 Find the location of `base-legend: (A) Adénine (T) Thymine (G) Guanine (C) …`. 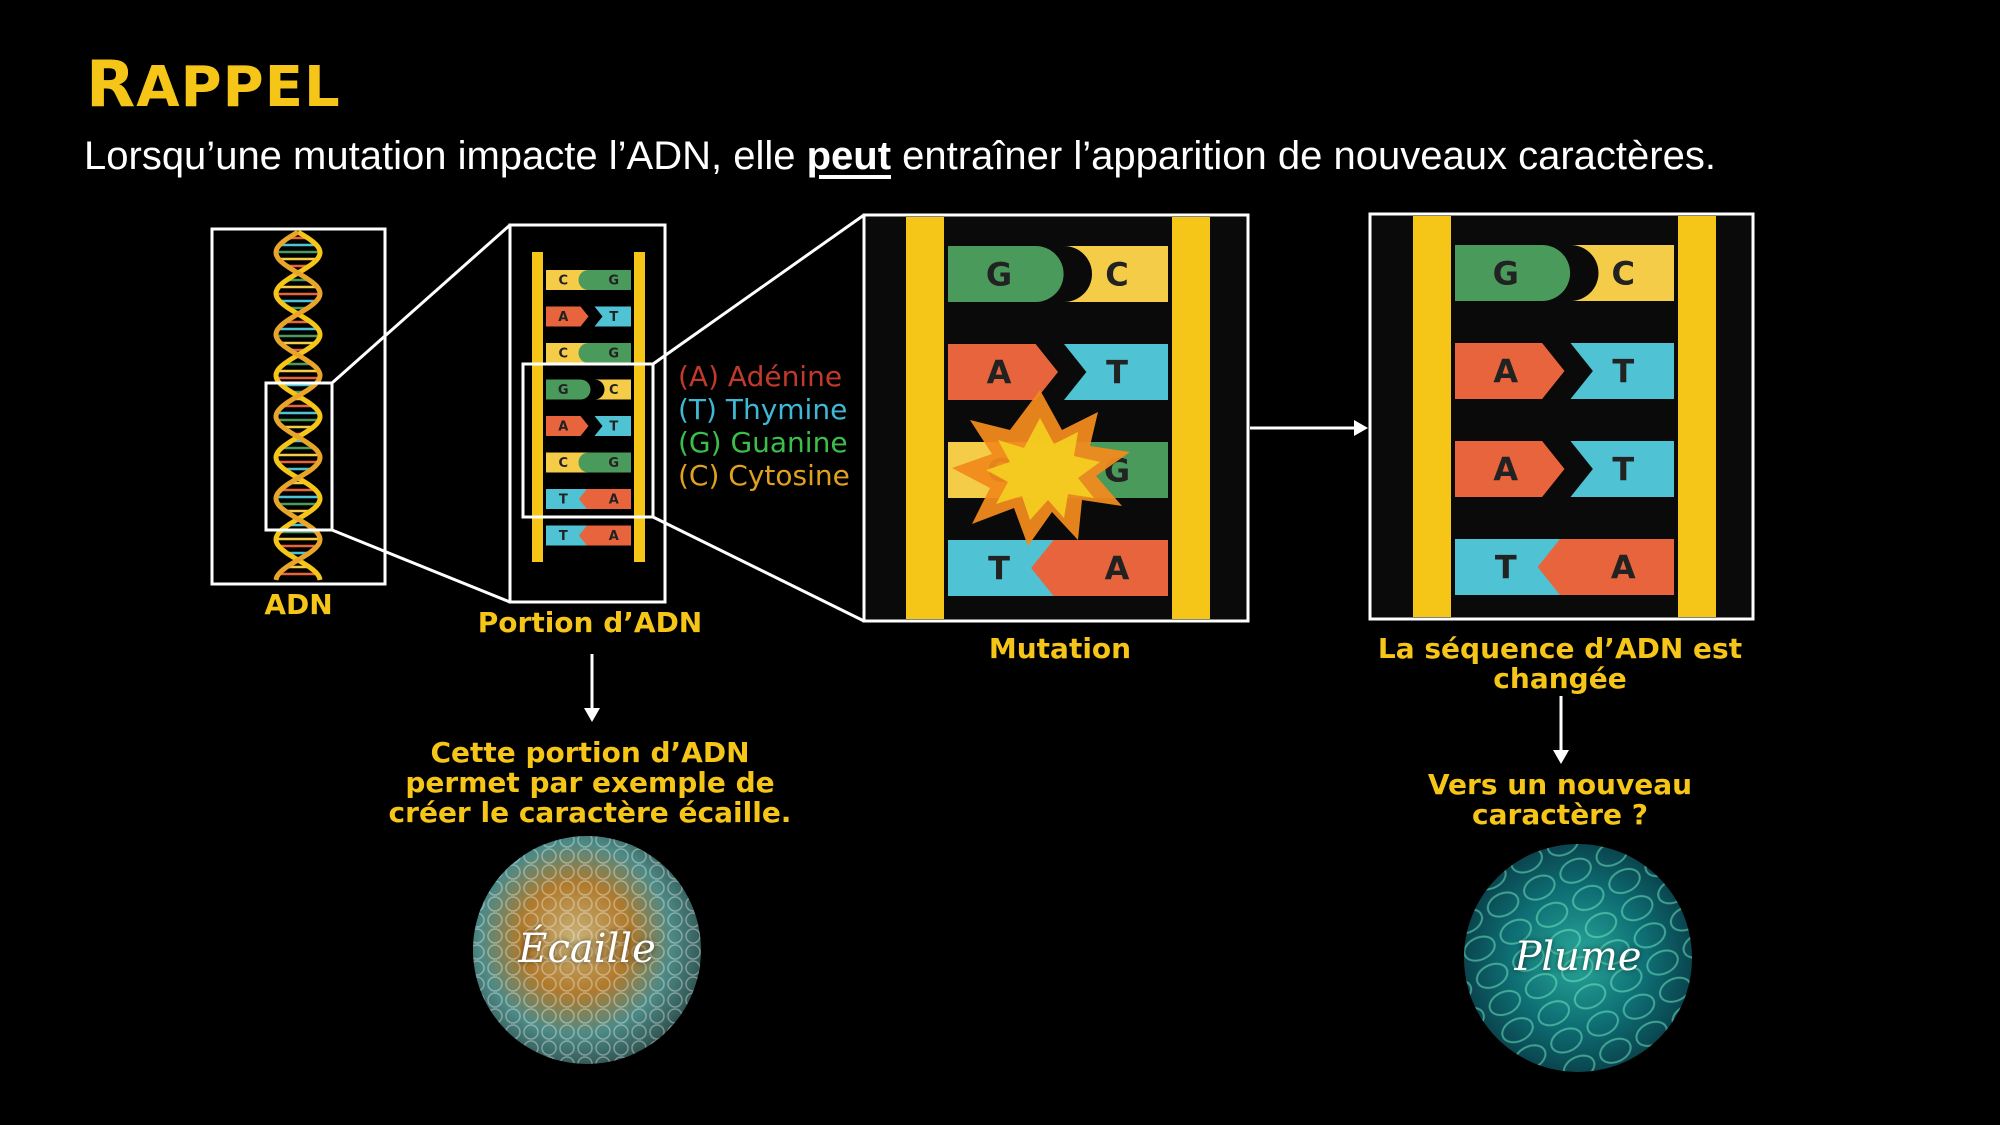

base-legend: (A) Adénine (T) Thymine (G) Guanine (C) … is located at coordinates (764, 426).